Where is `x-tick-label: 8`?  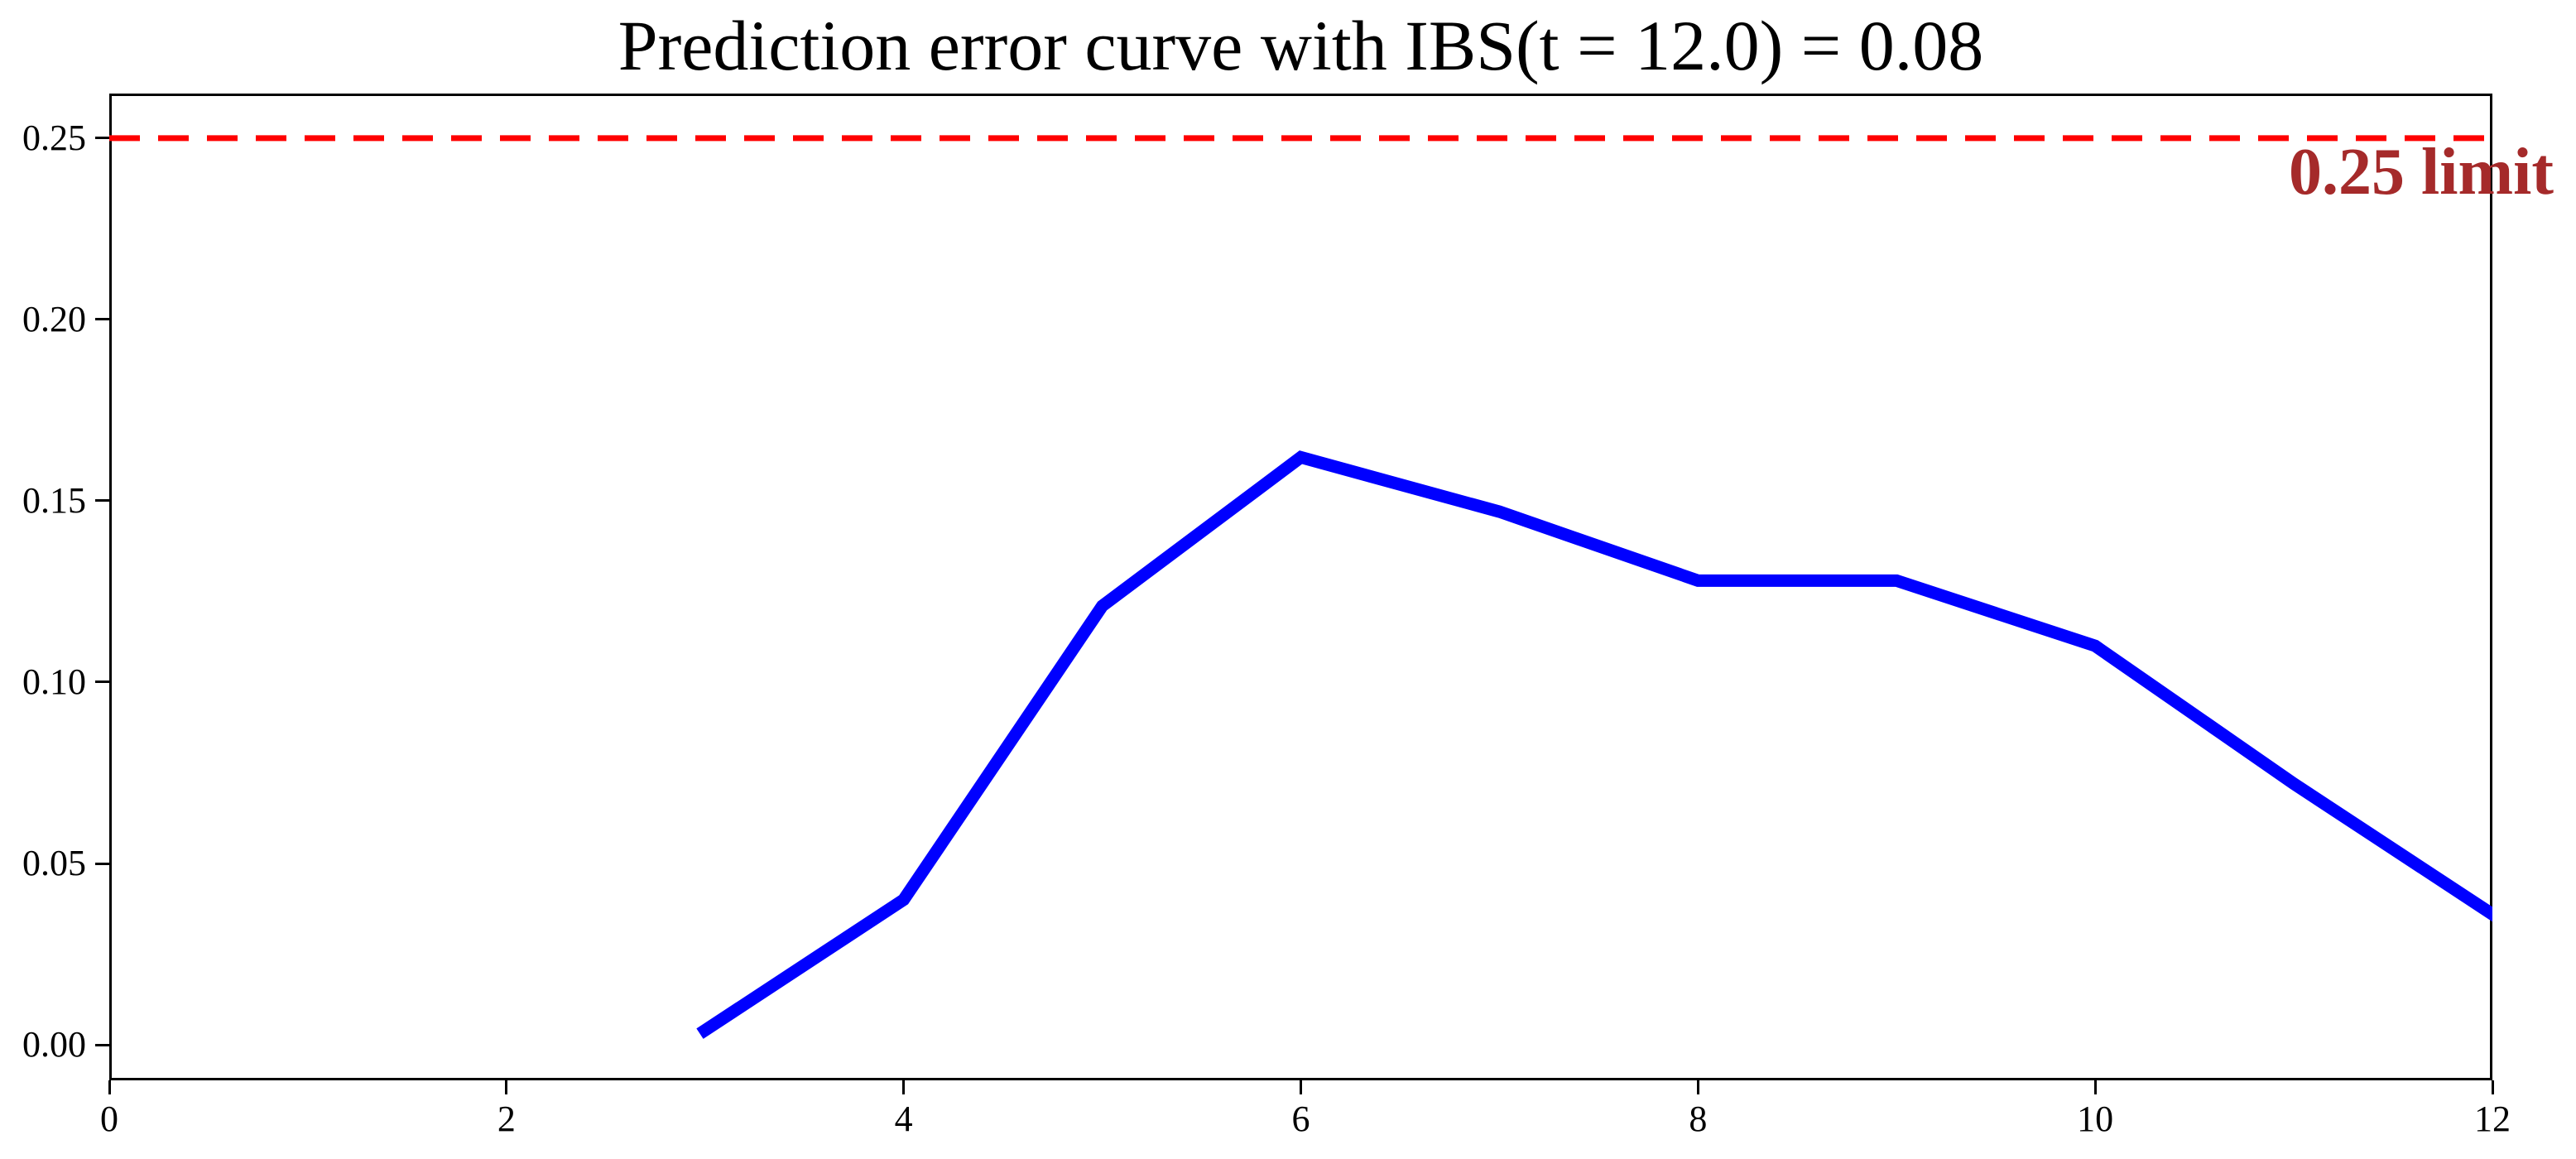
x-tick-label: 8 is located at coordinates (1698, 1119).